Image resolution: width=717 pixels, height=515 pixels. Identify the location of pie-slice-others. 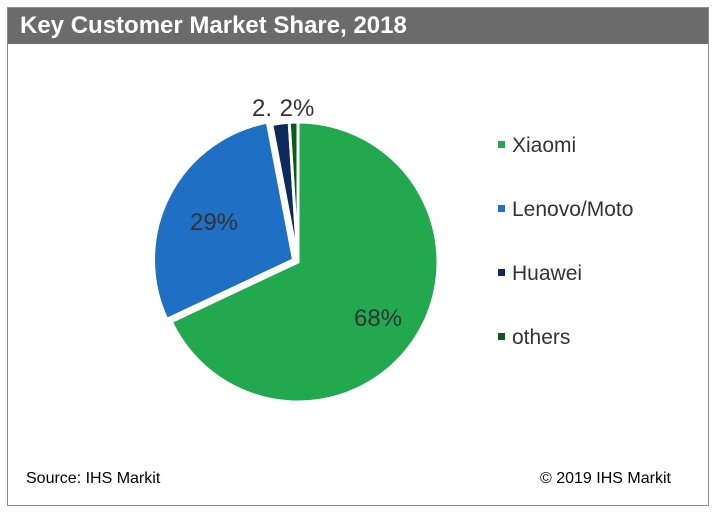
(293, 191).